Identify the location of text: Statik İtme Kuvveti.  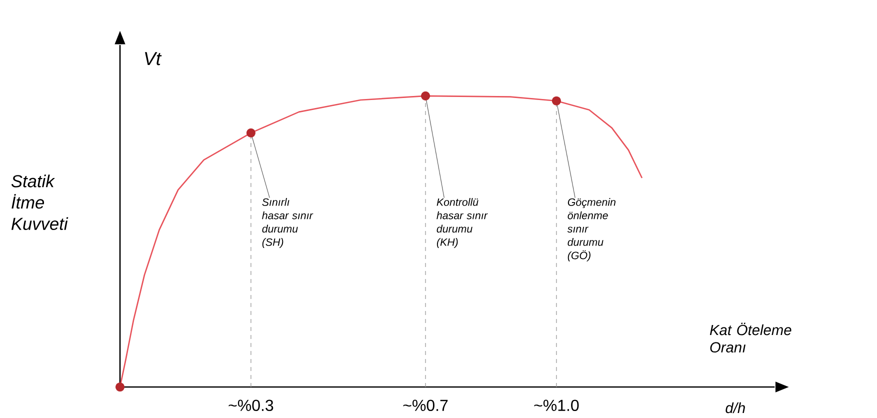
(39, 202).